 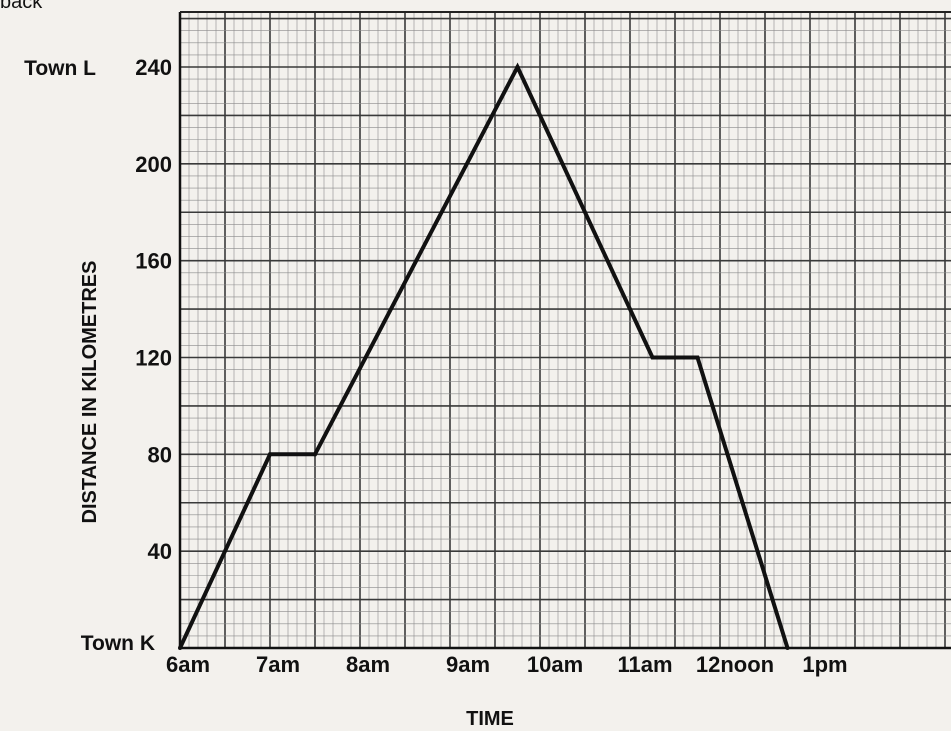 I want to click on y-tick-label: 80, so click(x=160, y=454).